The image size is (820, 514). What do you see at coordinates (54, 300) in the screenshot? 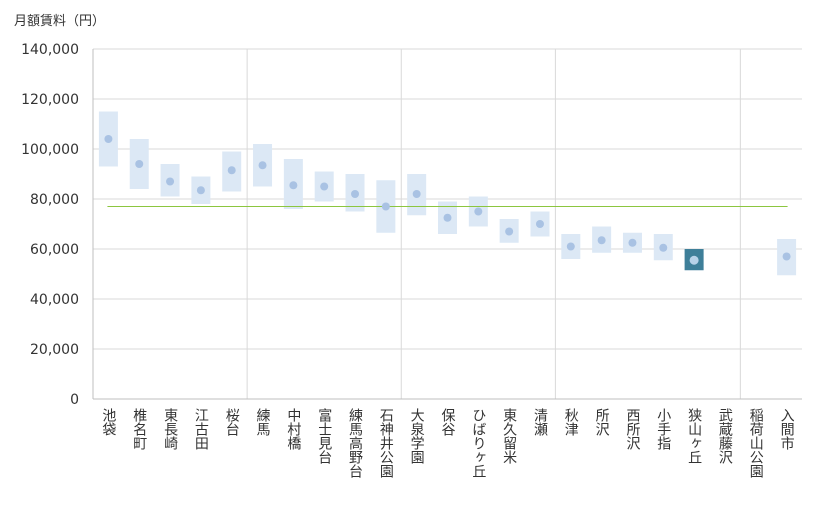
I see `y-tick-label: 40,000` at bounding box center [54, 300].